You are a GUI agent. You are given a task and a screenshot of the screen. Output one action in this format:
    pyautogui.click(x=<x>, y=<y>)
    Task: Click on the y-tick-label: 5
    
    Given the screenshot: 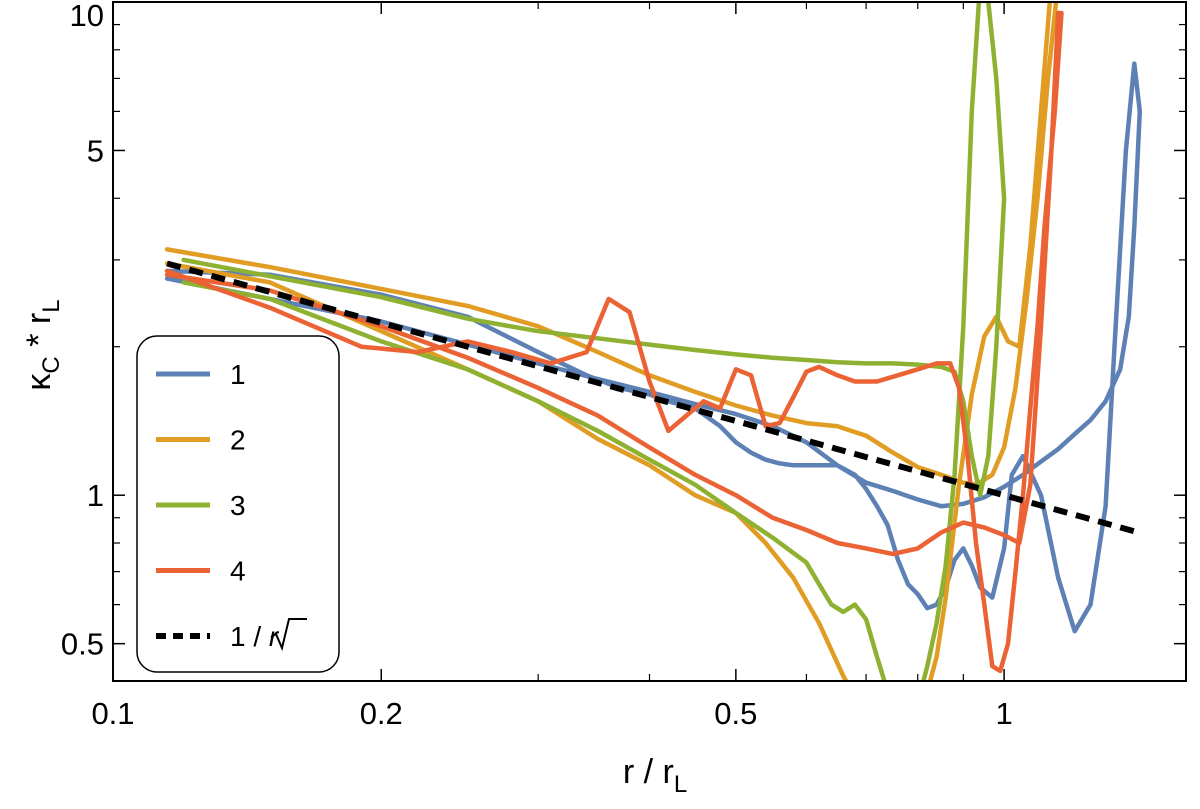 What is the action you would take?
    pyautogui.click(x=95, y=150)
    